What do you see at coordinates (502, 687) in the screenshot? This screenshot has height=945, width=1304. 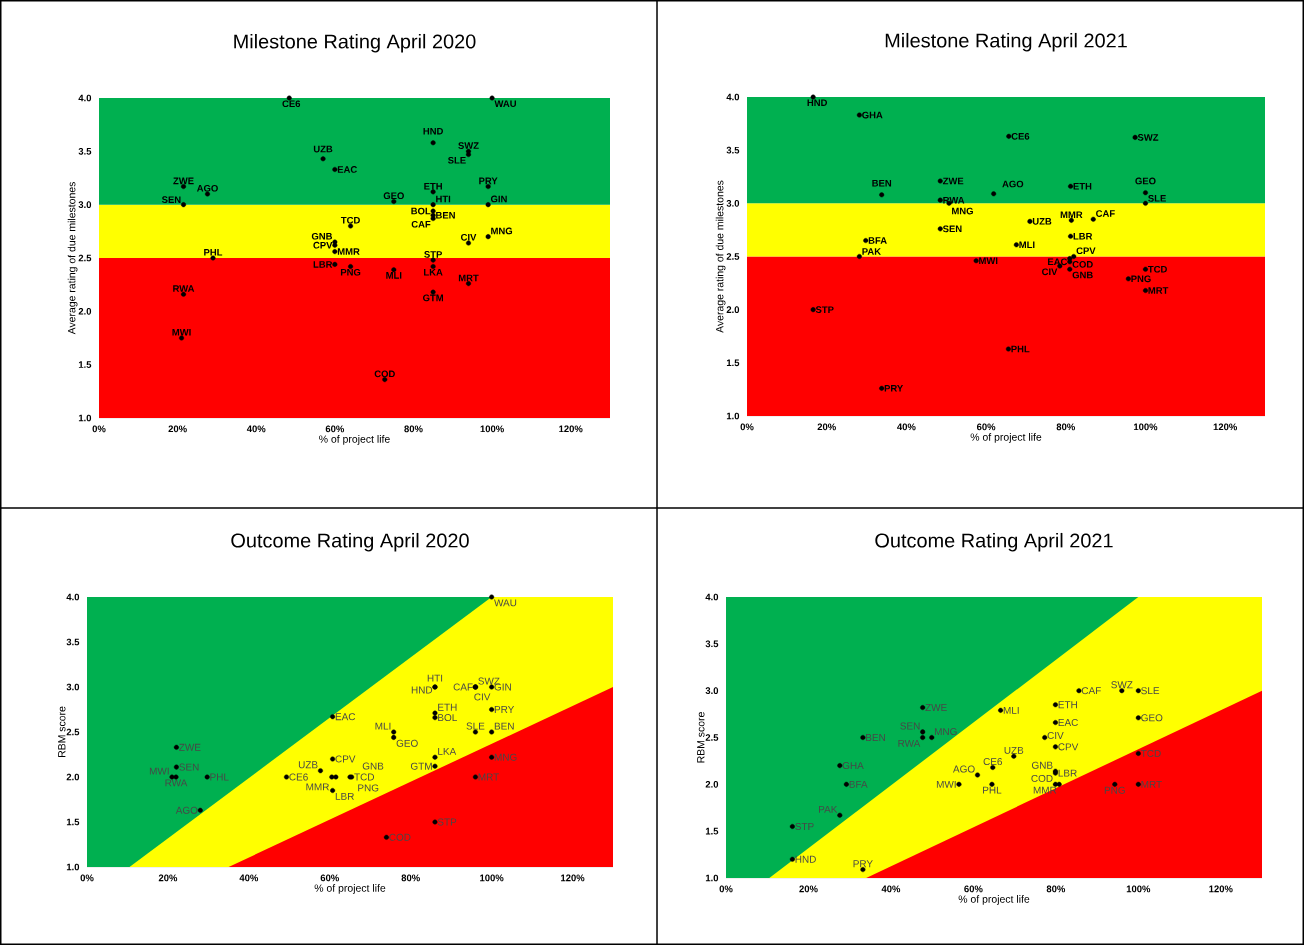 I see `annotation: GIN` at bounding box center [502, 687].